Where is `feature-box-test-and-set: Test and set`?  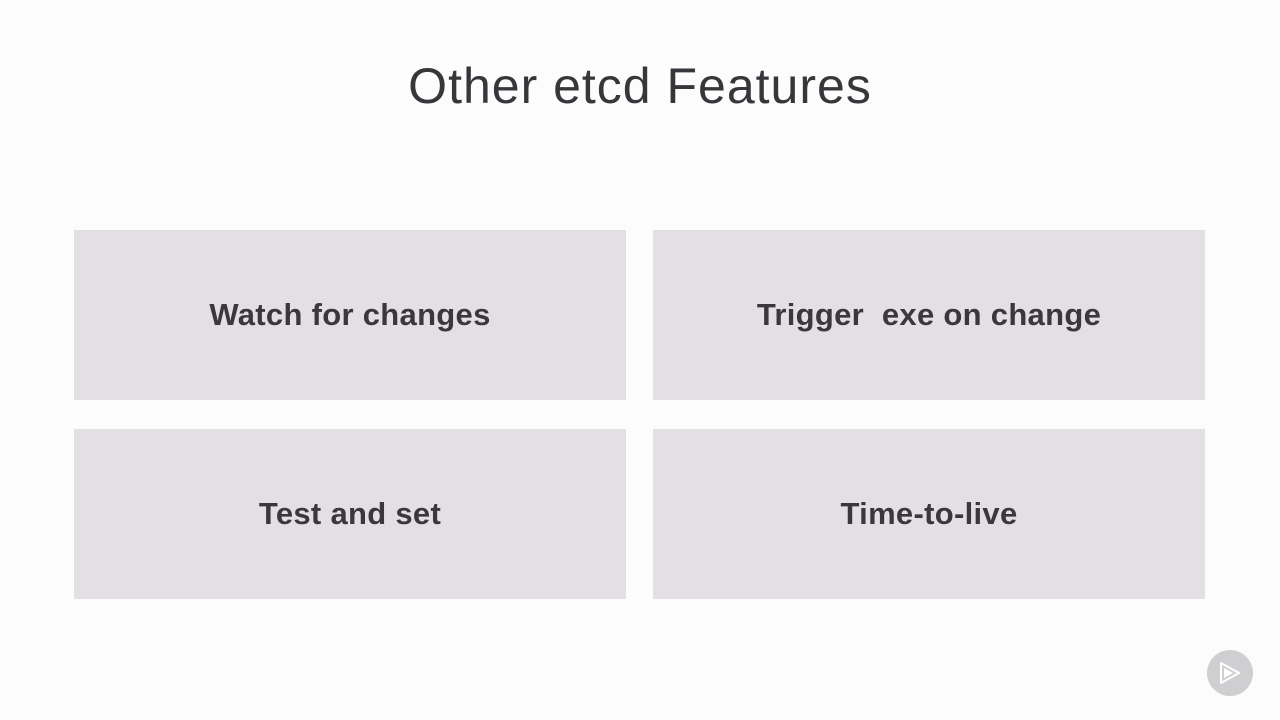
feature-box-test-and-set: Test and set is located at coordinates (350, 514).